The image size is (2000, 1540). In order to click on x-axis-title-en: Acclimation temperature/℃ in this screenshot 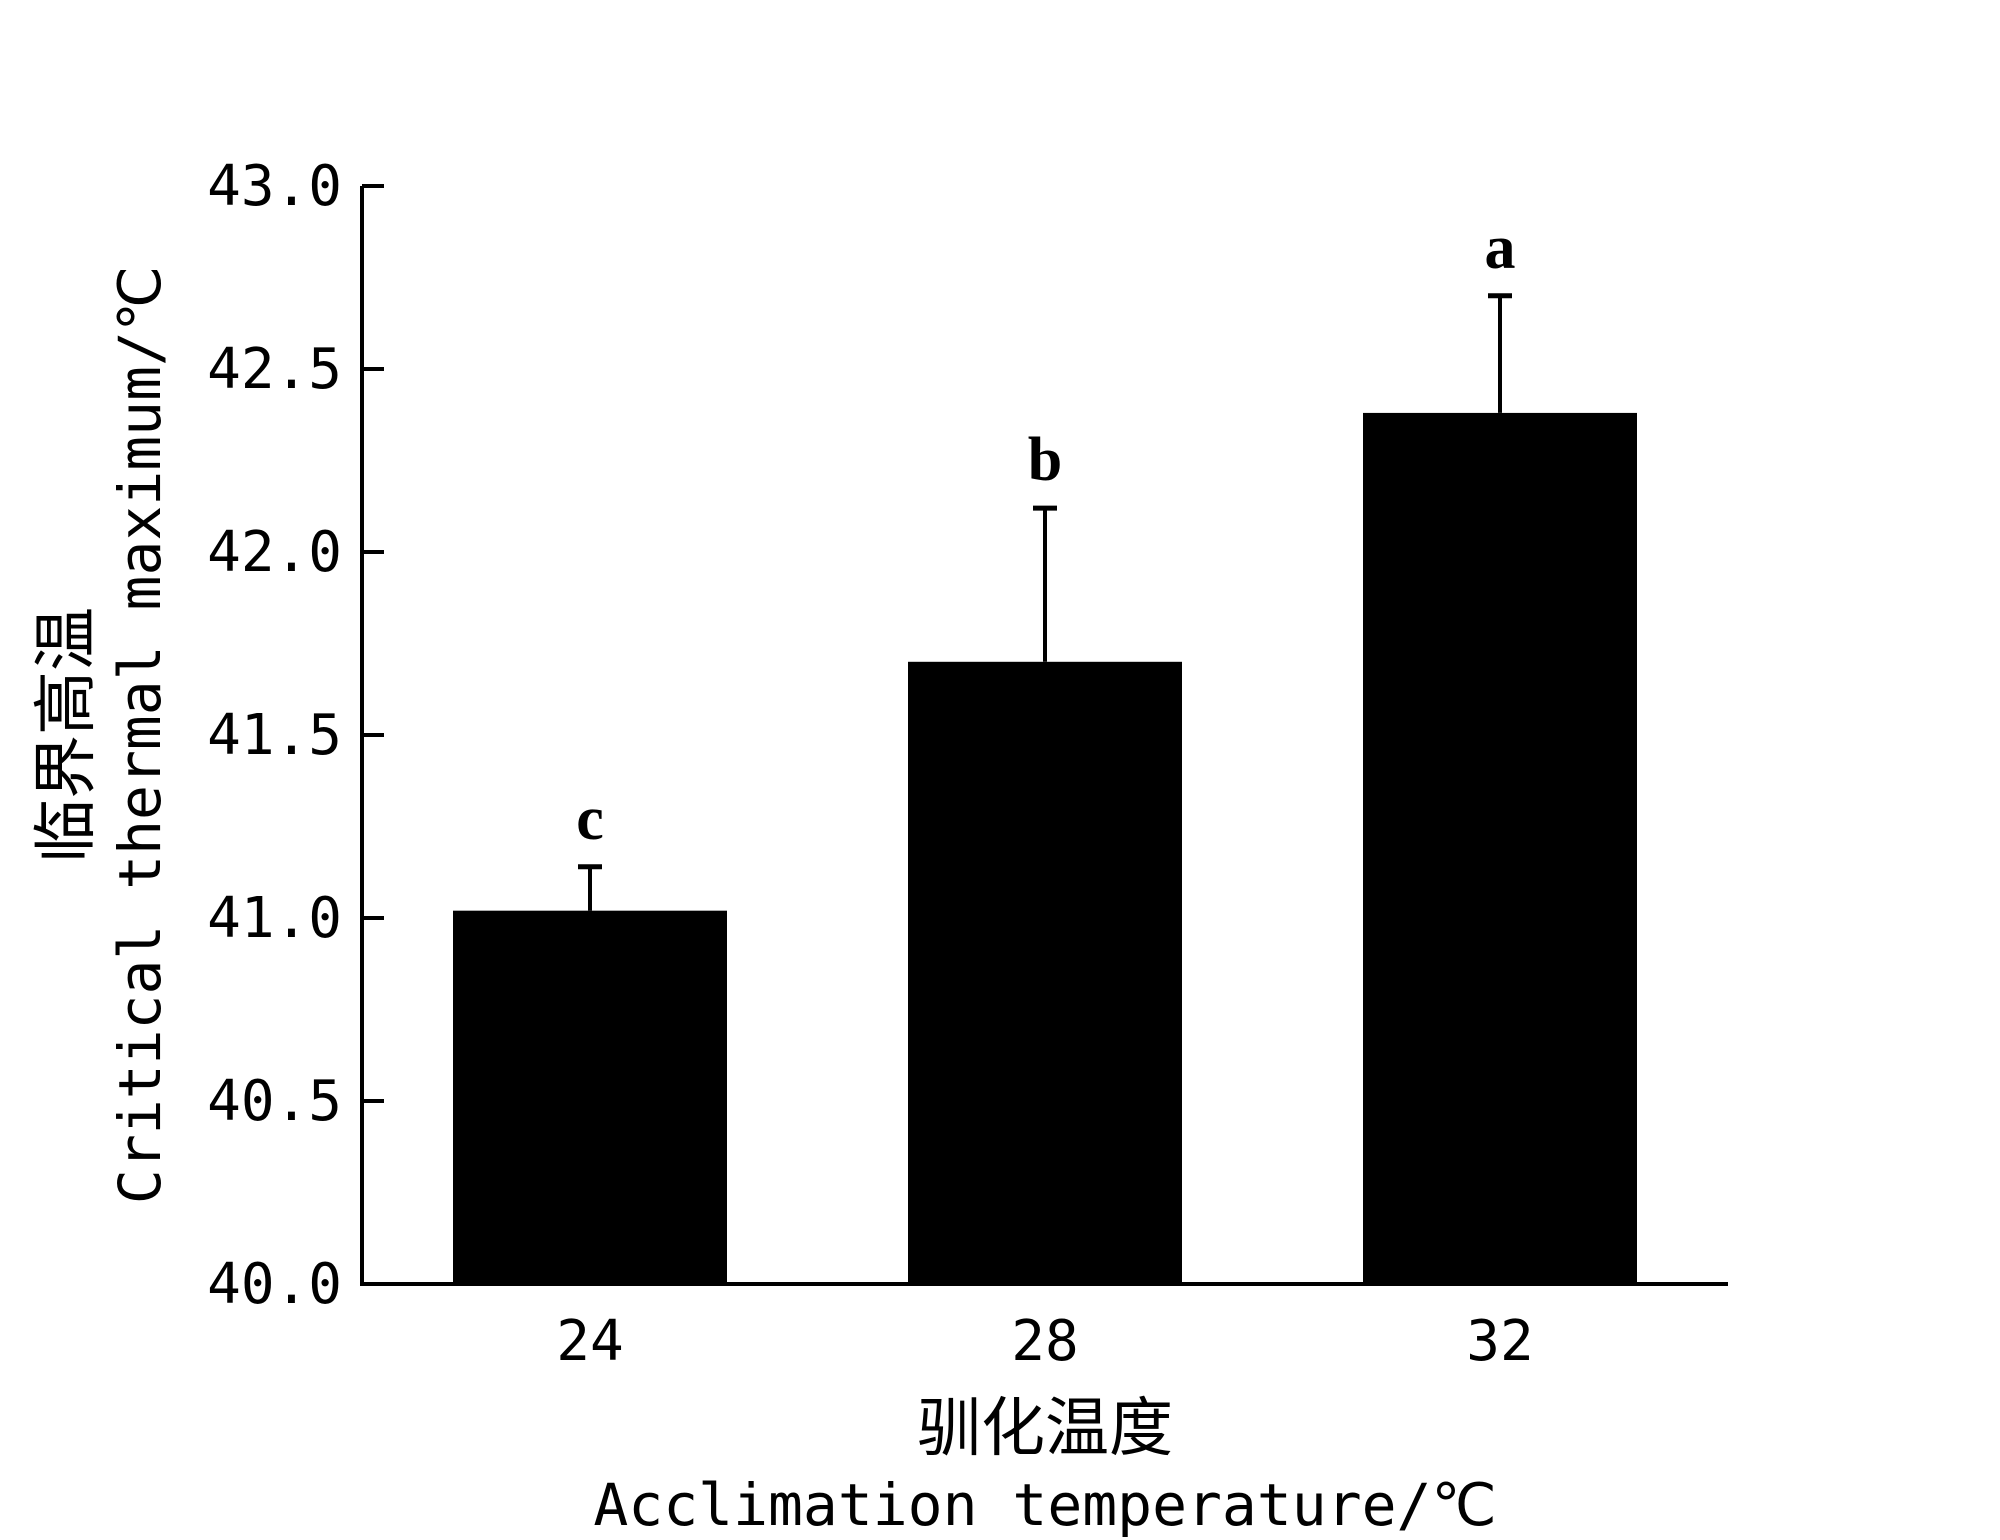, I will do `click(1044, 1505)`.